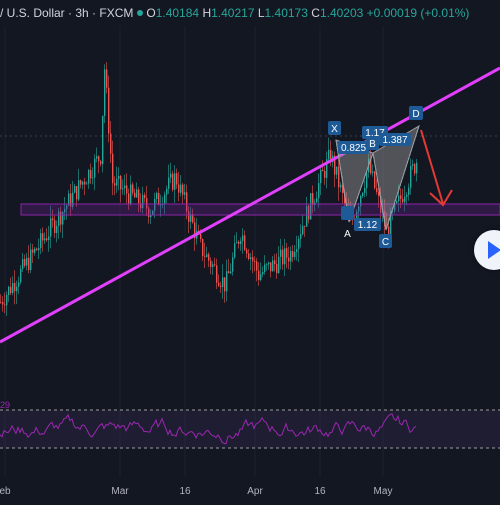 This screenshot has height=505, width=500. Describe the element at coordinates (487, 250) in the screenshot. I see `play-button` at that location.